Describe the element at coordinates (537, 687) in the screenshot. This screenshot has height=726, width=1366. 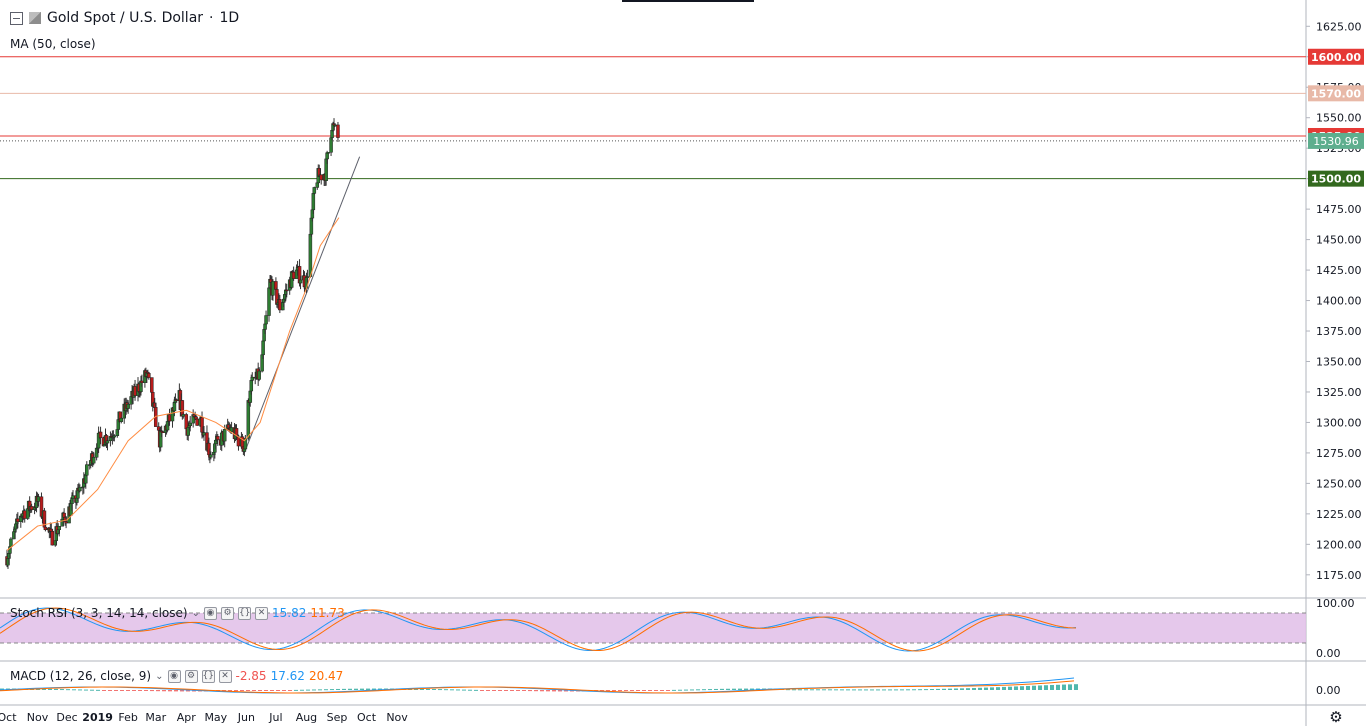
I see `macd-signal-line` at that location.